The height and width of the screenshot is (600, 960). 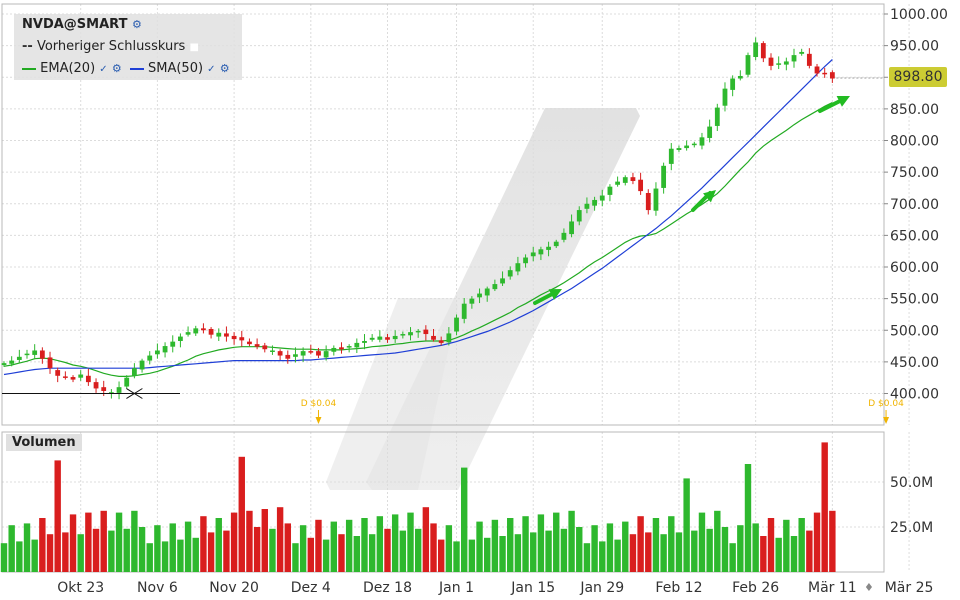 I want to click on y-tick-label: 500.00, so click(x=914, y=331).